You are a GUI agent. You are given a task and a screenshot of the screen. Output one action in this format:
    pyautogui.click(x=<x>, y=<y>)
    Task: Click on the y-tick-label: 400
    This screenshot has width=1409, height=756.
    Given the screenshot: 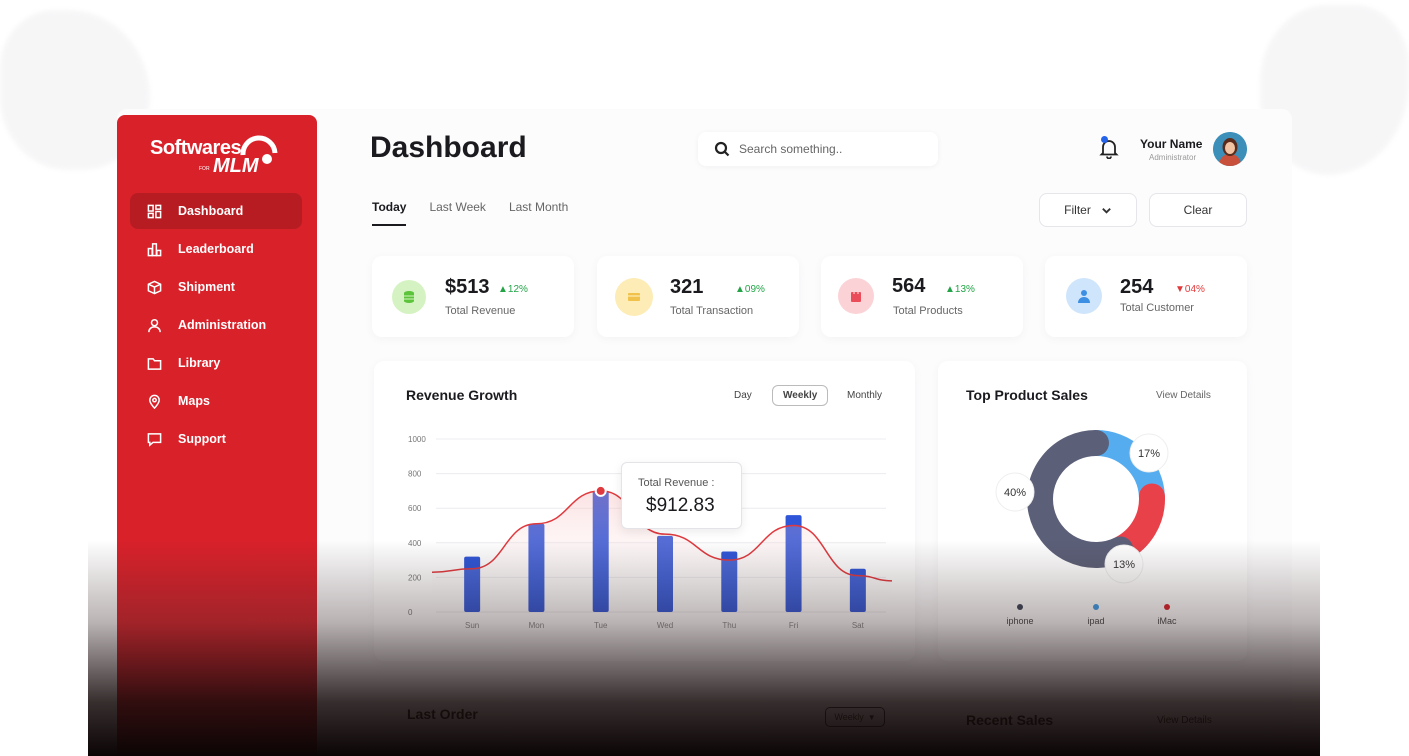 What is the action you would take?
    pyautogui.click(x=415, y=543)
    